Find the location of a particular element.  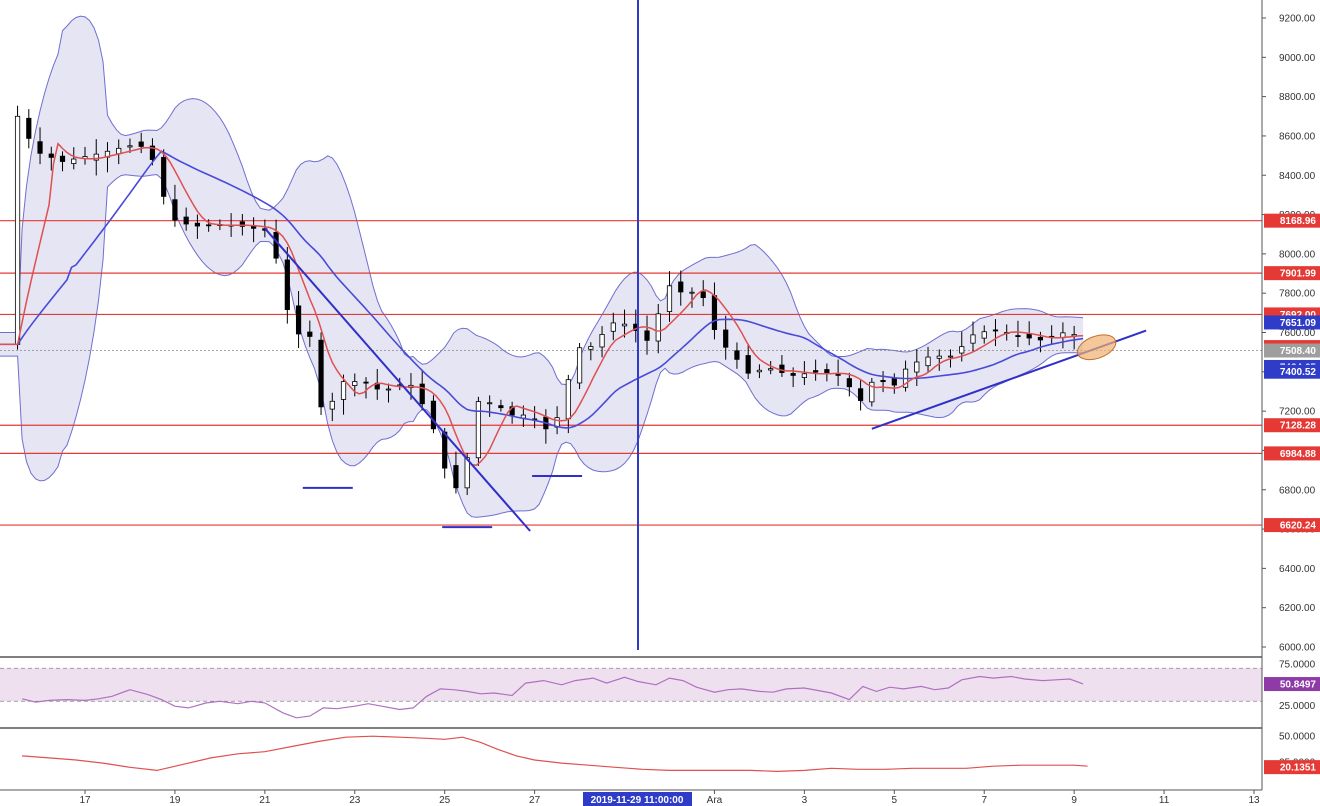

adx-last-value-tag is located at coordinates (1292, 767).